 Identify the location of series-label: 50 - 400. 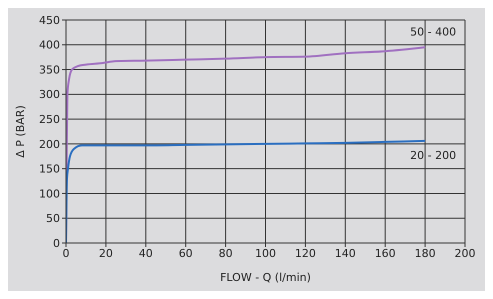
(433, 31).